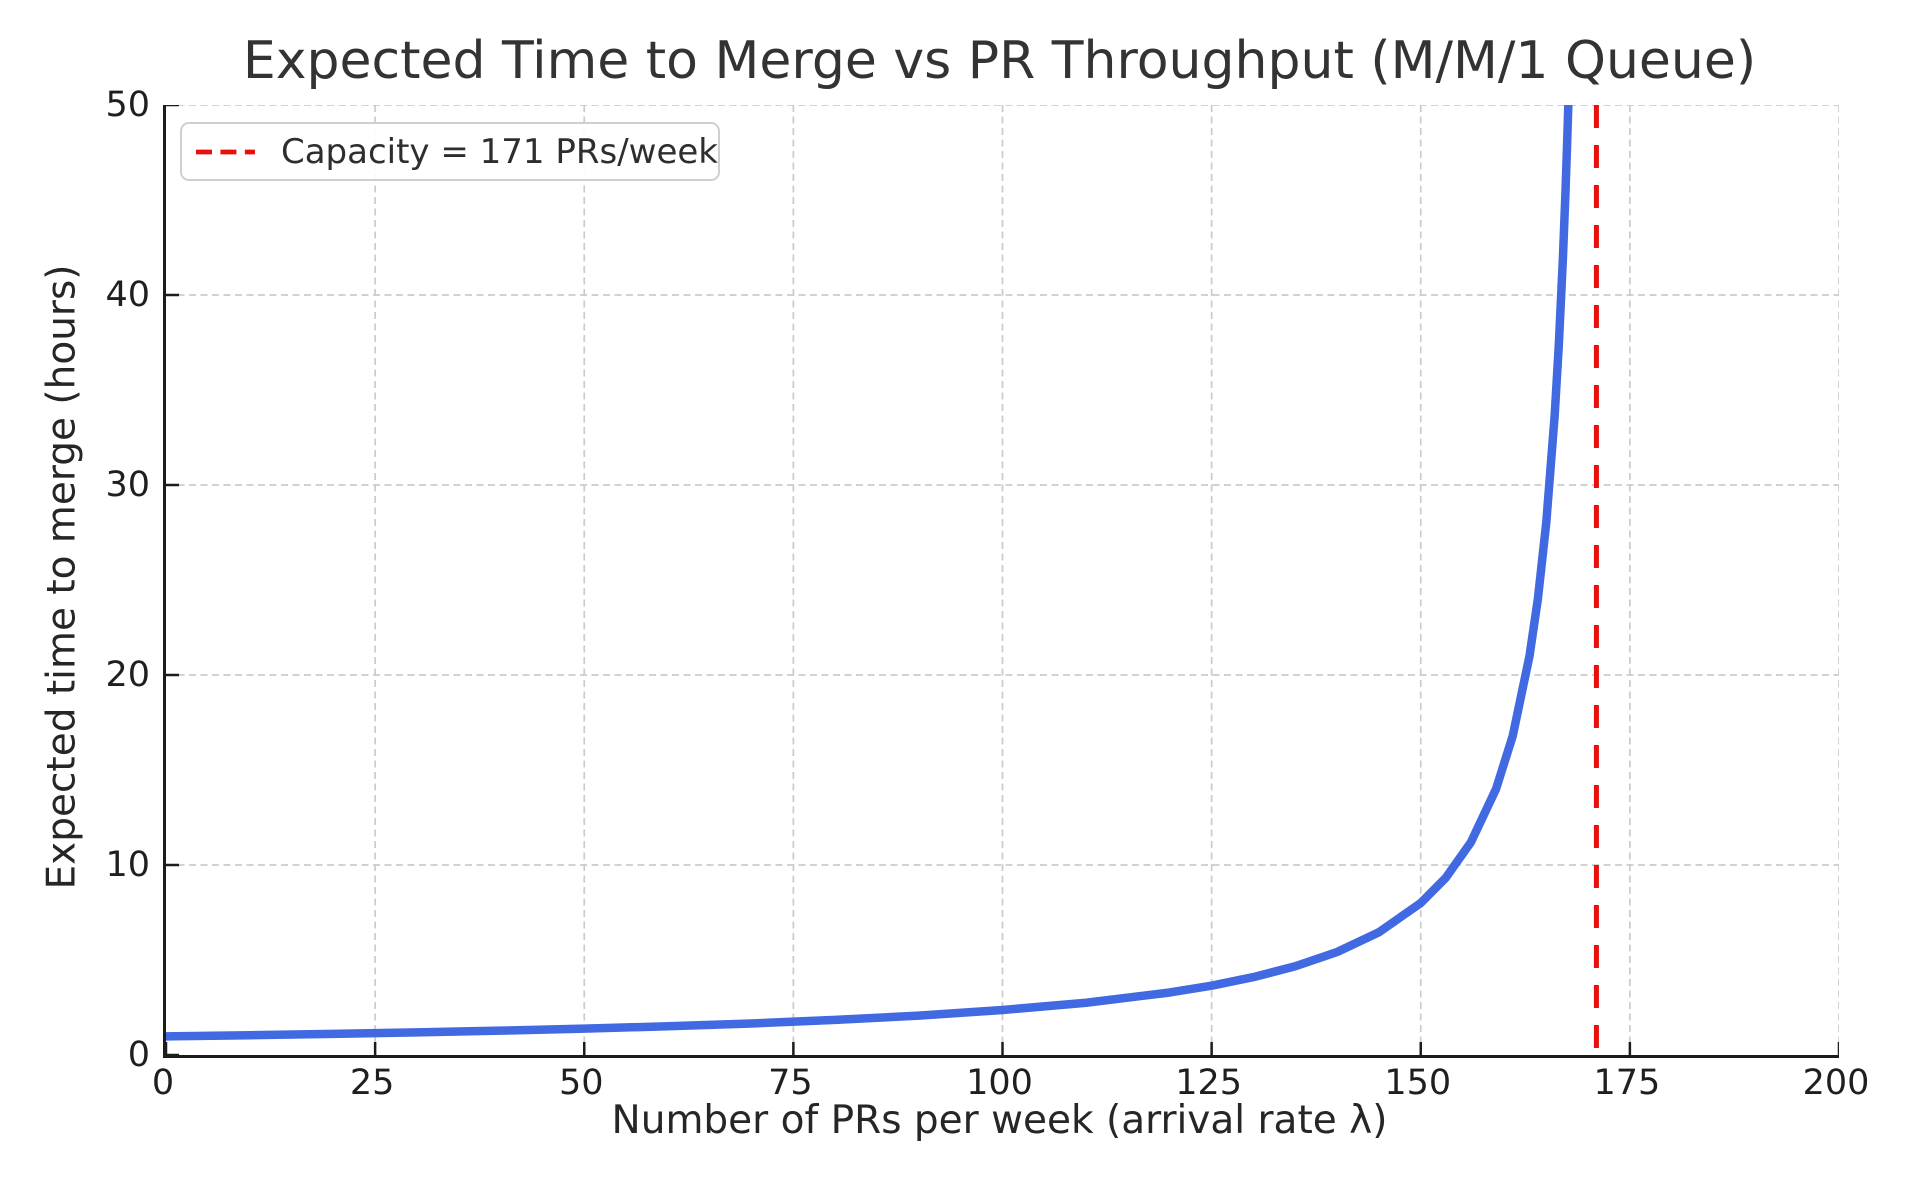  Describe the element at coordinates (372, 1083) in the screenshot. I see `x-tick-label: 25` at that location.